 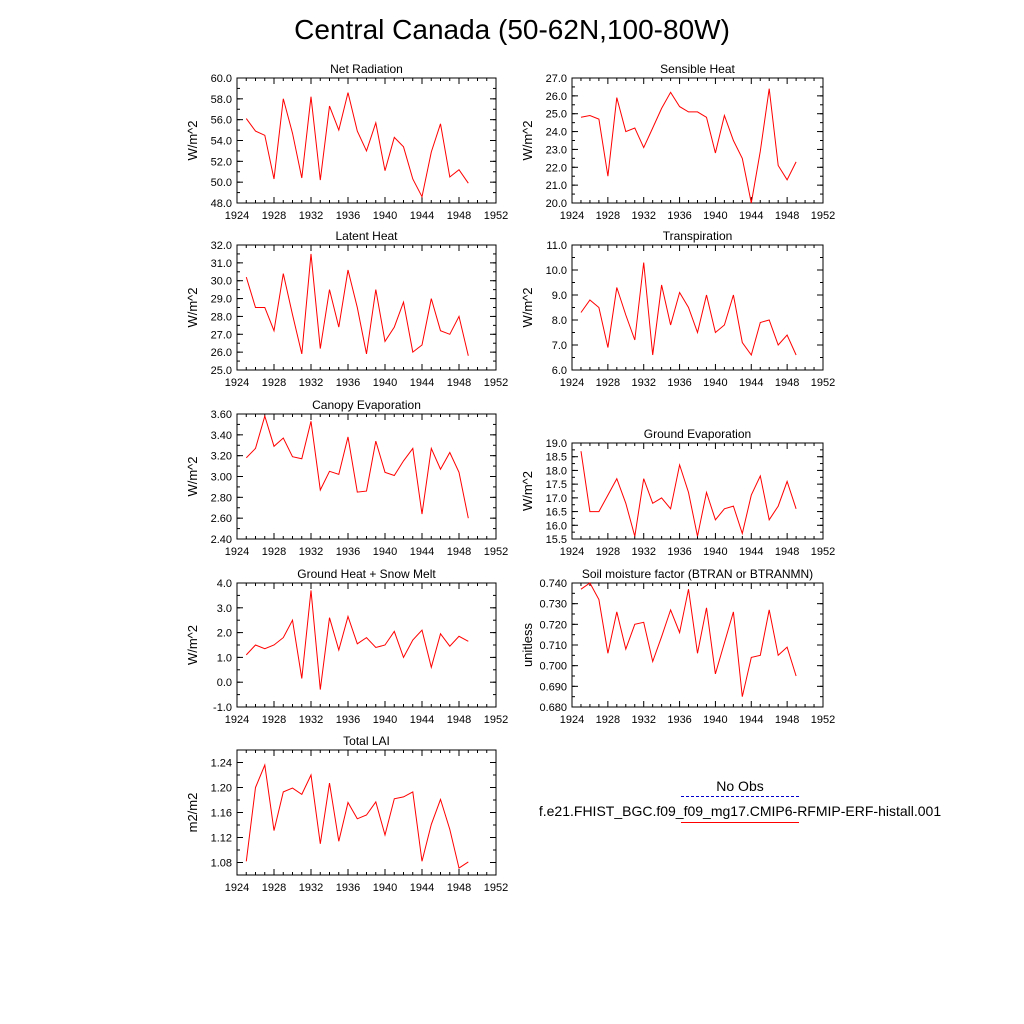 I want to click on y-tick-label: 2.40, so click(x=221, y=540).